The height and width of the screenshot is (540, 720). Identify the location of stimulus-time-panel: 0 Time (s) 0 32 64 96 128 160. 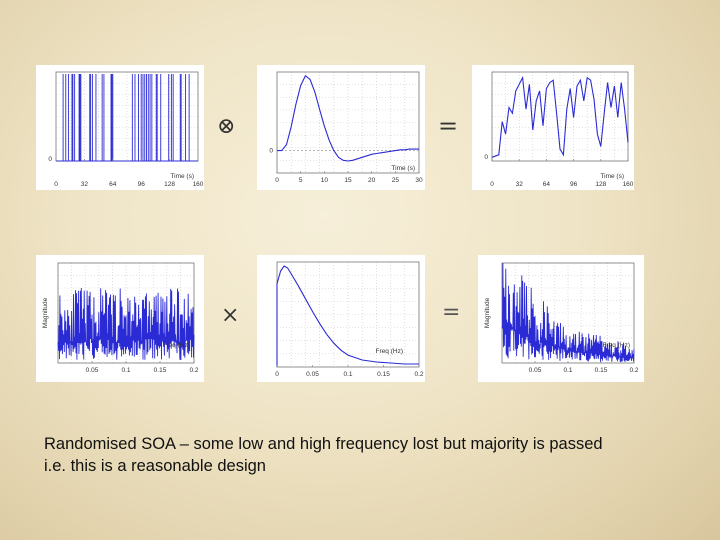
(120, 127).